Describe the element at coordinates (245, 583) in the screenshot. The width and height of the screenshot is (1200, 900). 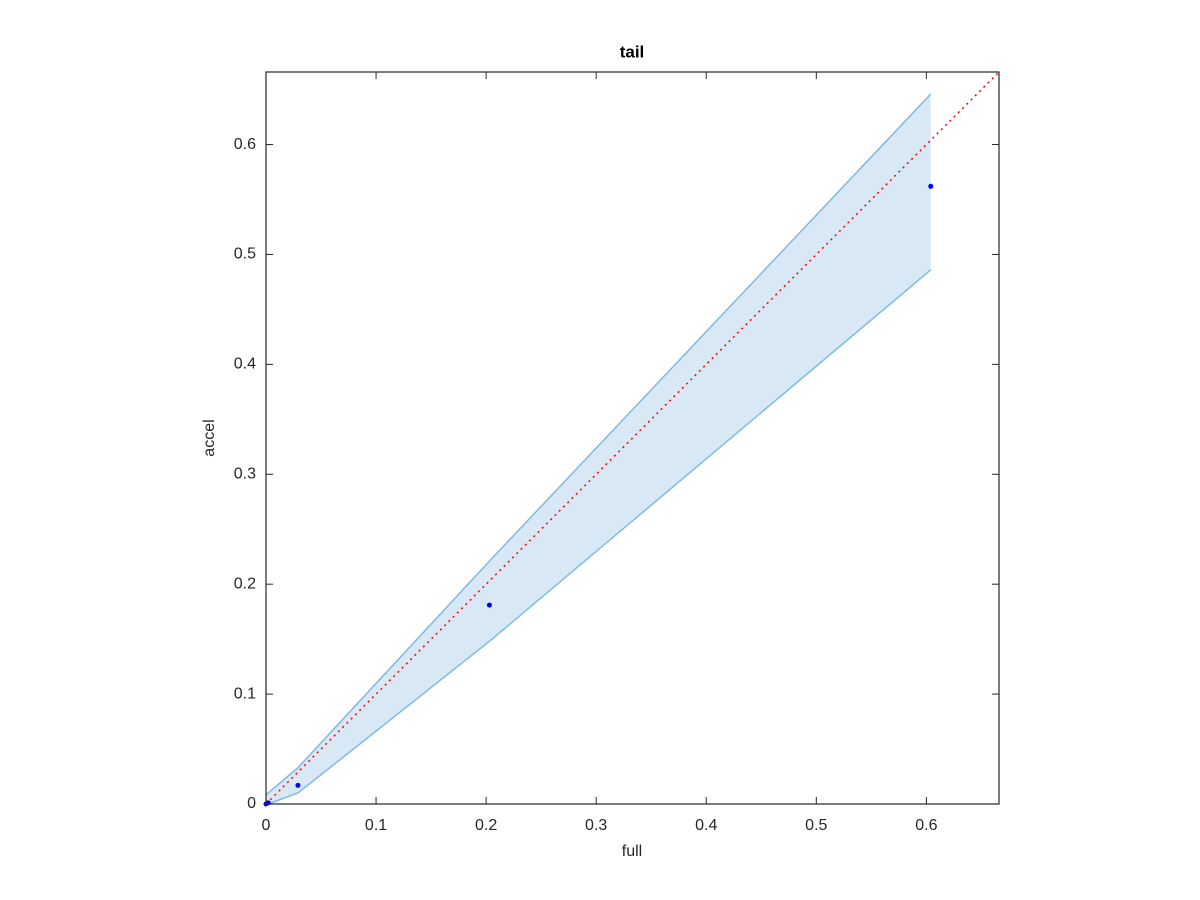
I see `y-tick-label: 0.2` at that location.